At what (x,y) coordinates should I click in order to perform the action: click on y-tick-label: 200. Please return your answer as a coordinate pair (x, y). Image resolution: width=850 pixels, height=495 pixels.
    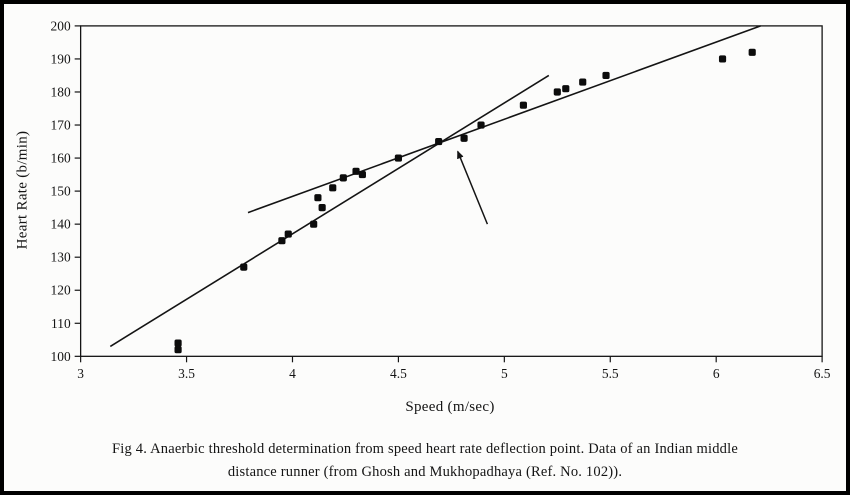
    Looking at the image, I should click on (61, 25).